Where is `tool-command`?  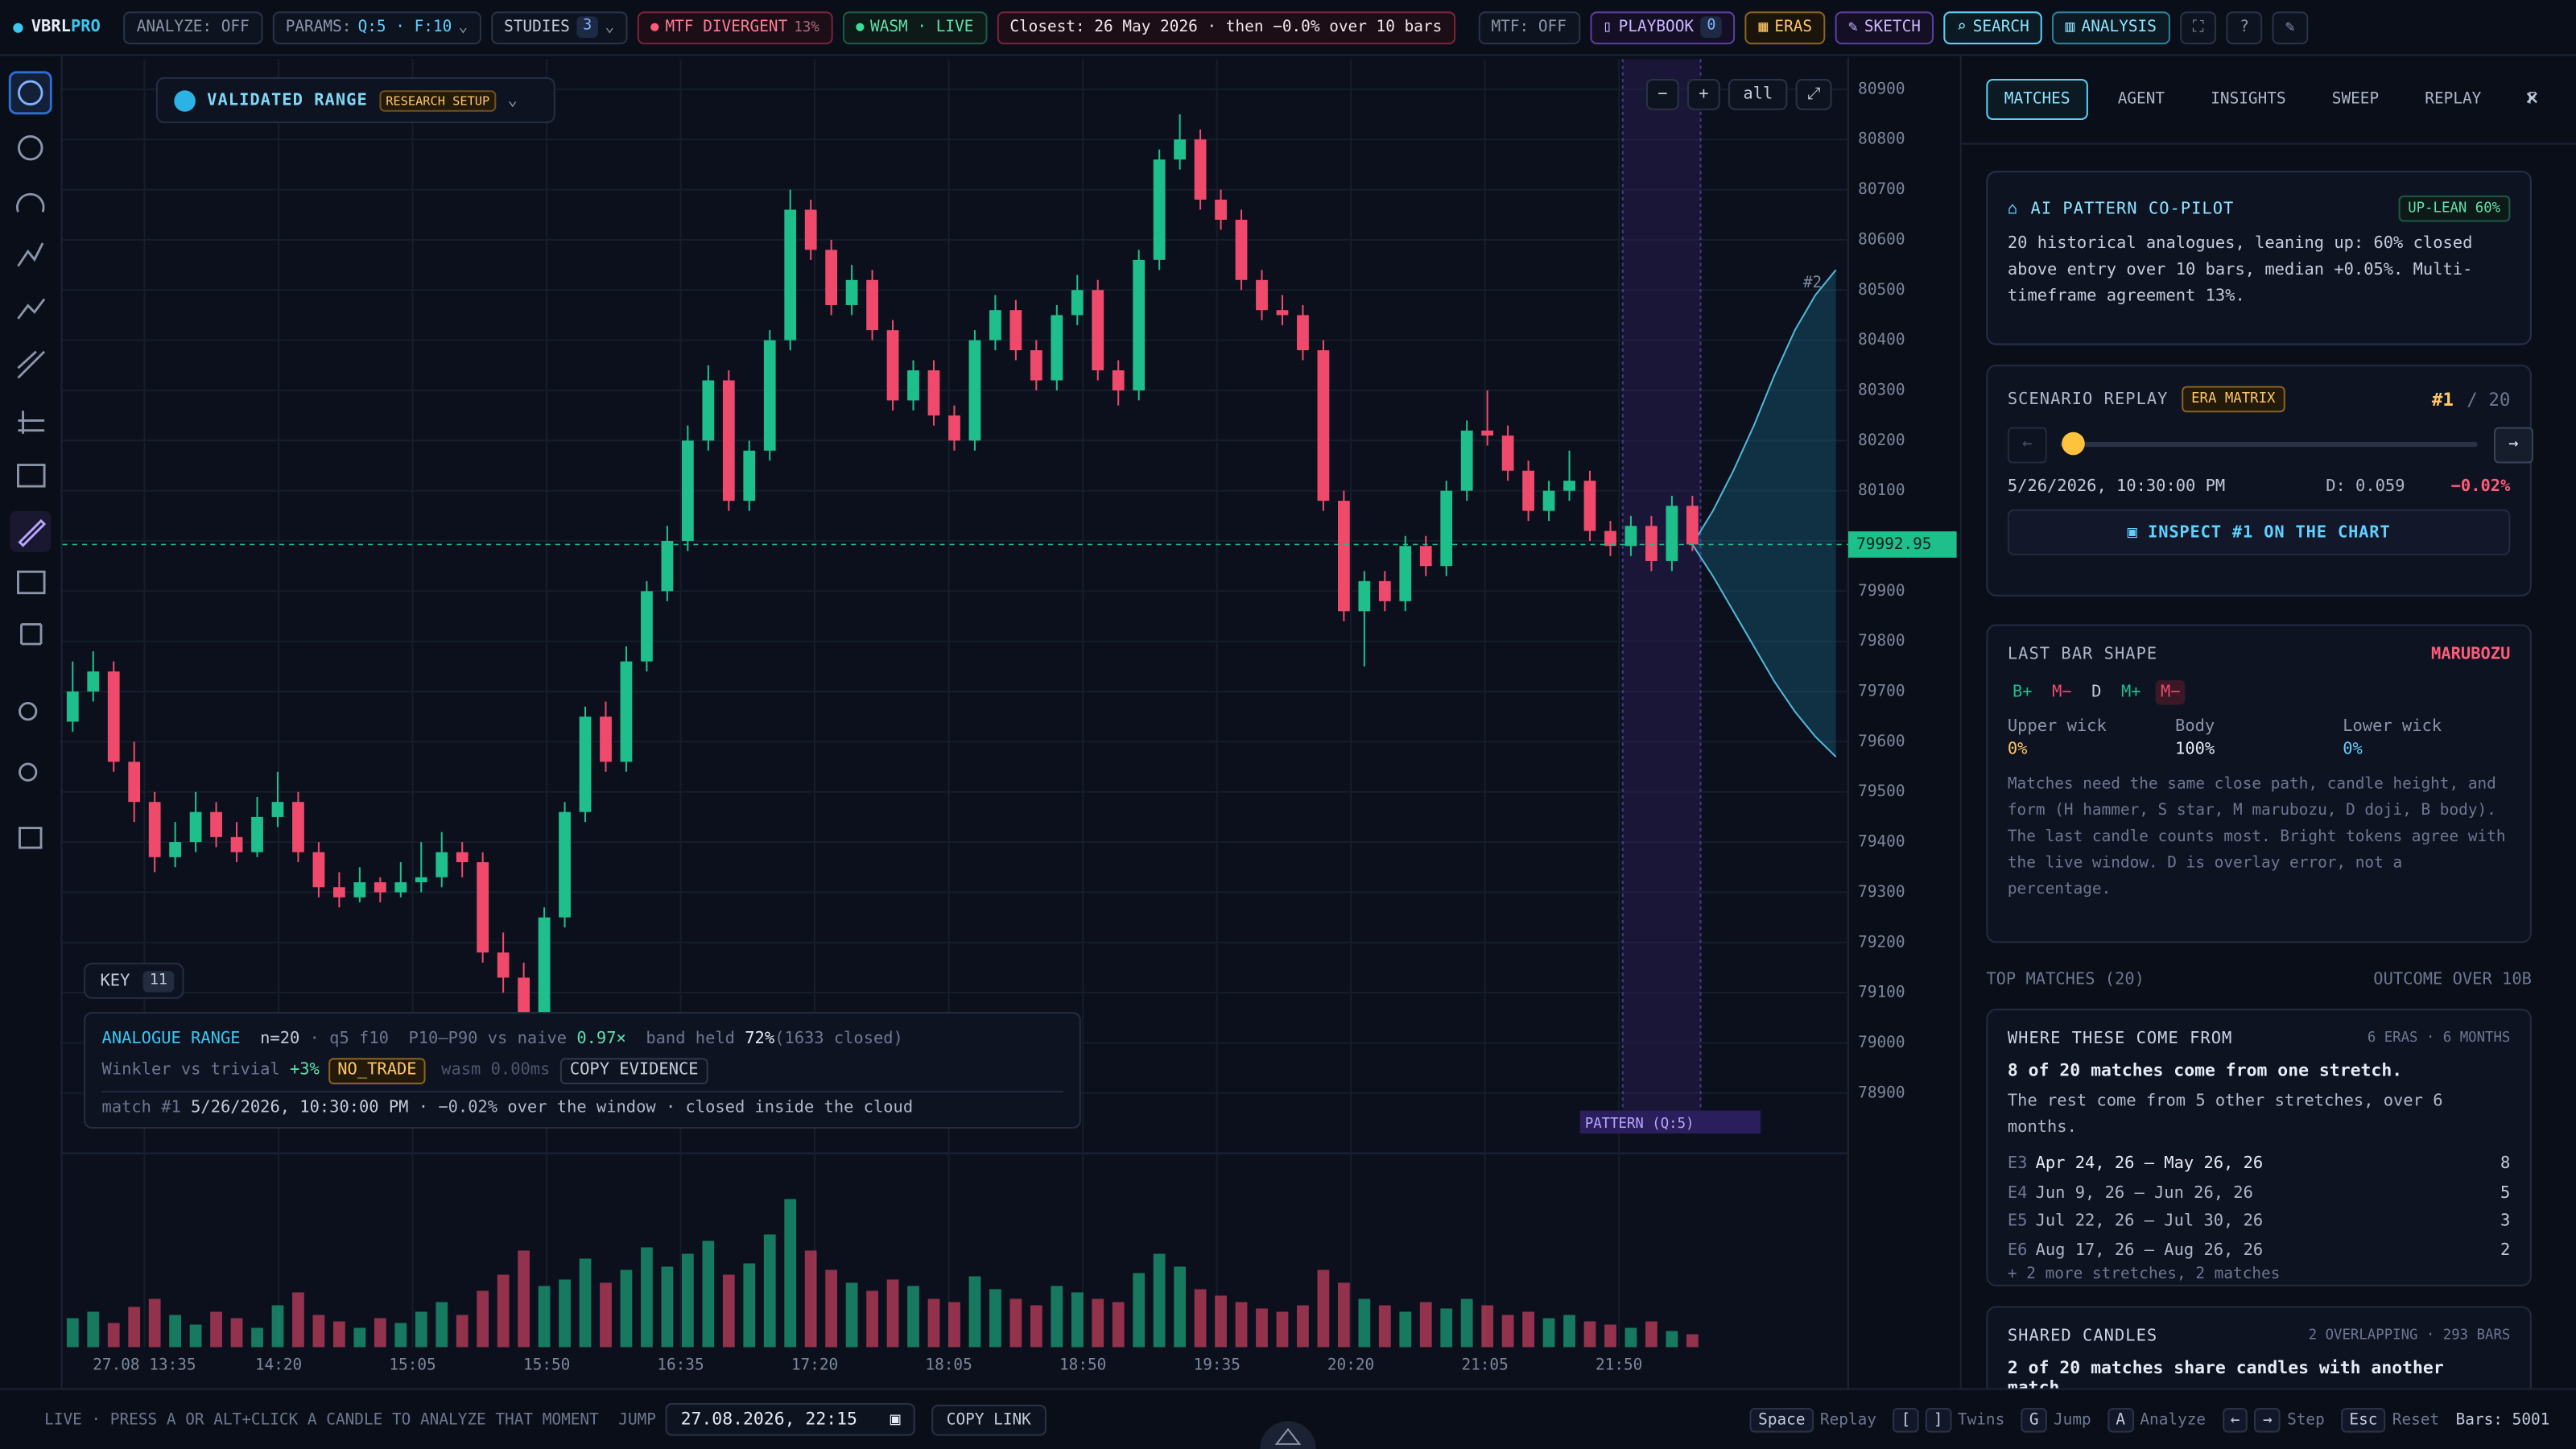
tool-command is located at coordinates (31, 634).